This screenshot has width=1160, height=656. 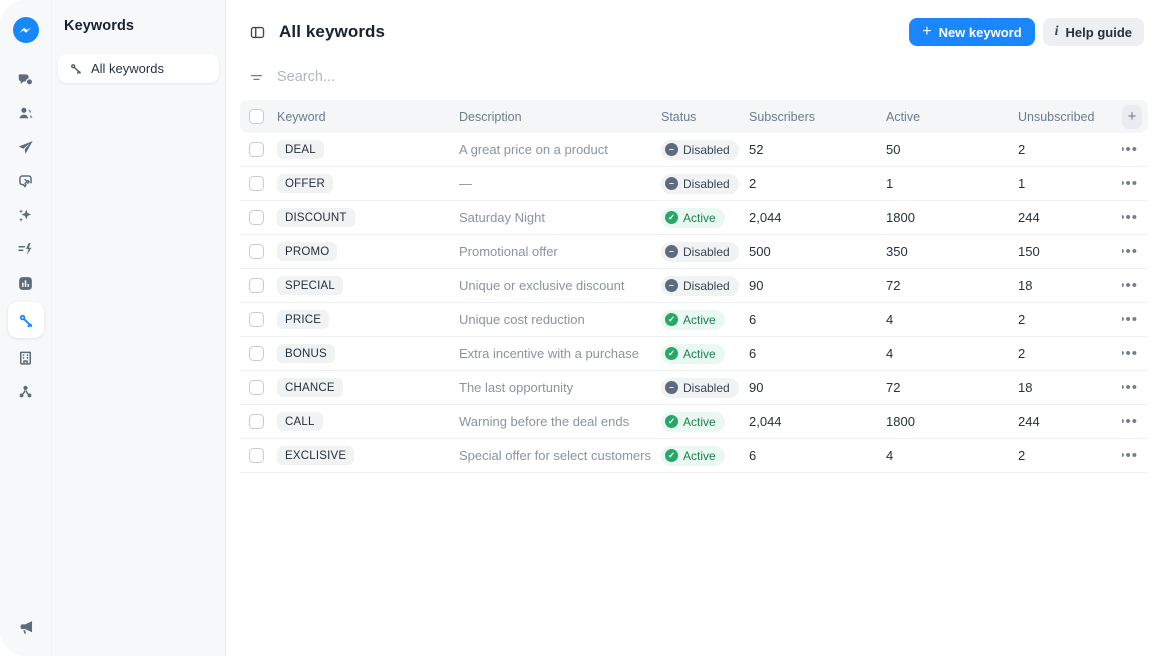 I want to click on keyword-description: Unique or exclusive discount, so click(x=542, y=285).